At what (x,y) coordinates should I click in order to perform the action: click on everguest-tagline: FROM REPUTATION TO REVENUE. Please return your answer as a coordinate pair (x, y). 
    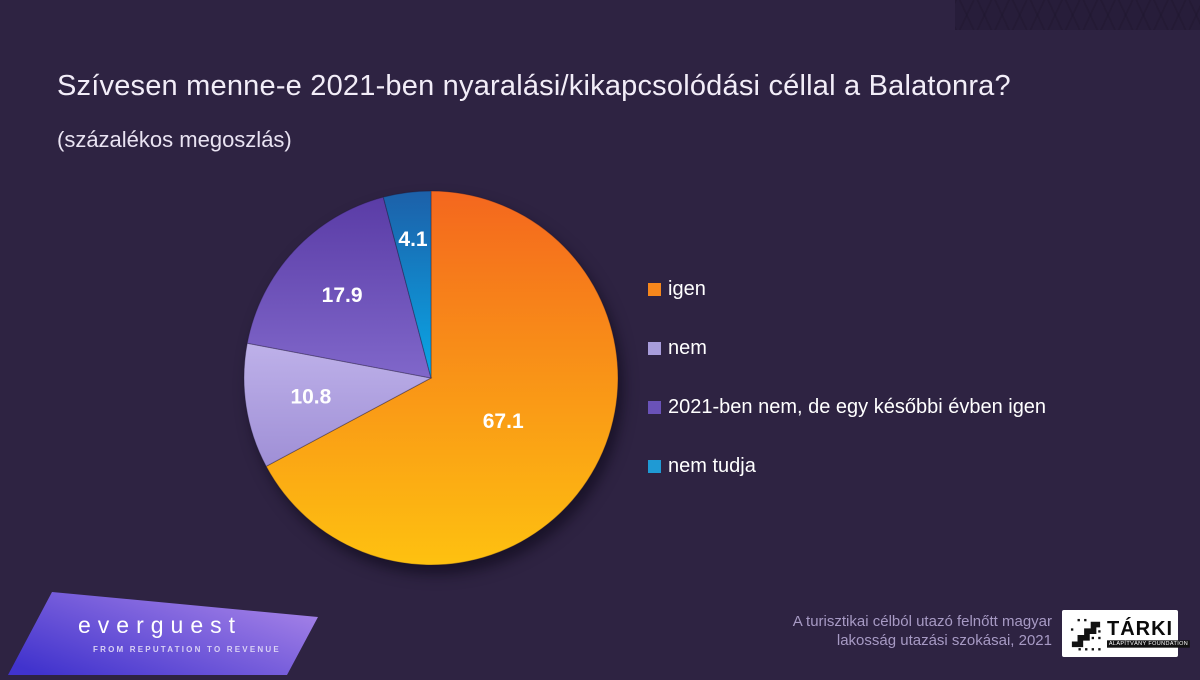
    Looking at the image, I should click on (187, 649).